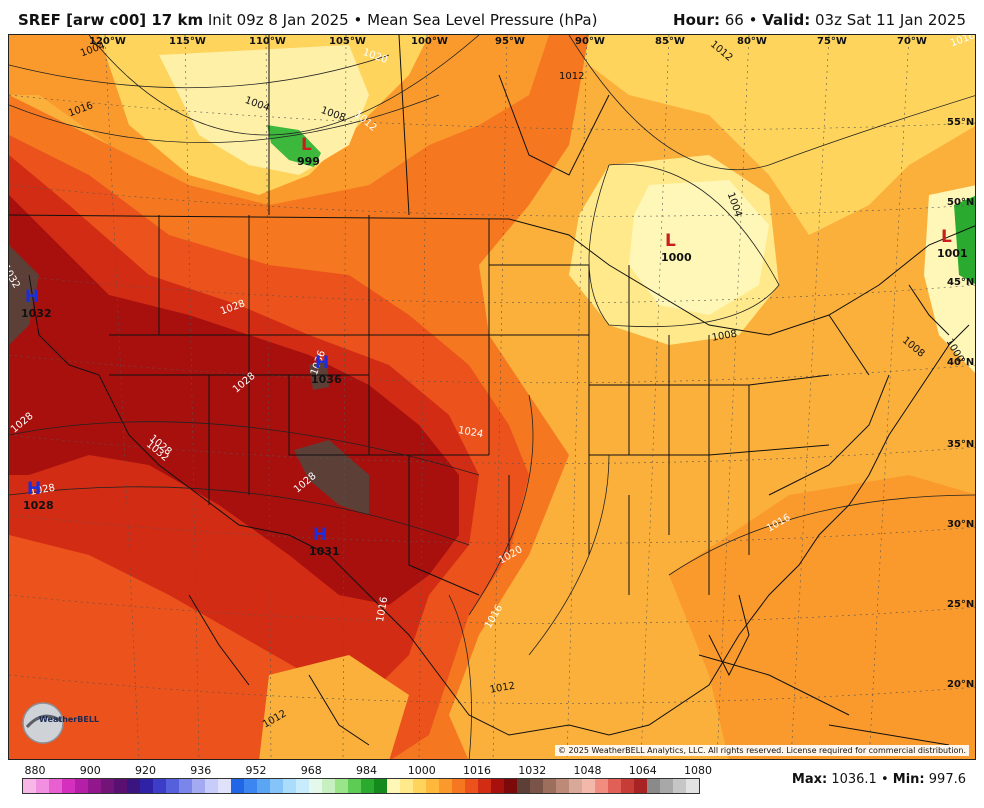 The height and width of the screenshot is (808, 984). I want to click on colorbar-tick-label: 936, so click(201, 770).